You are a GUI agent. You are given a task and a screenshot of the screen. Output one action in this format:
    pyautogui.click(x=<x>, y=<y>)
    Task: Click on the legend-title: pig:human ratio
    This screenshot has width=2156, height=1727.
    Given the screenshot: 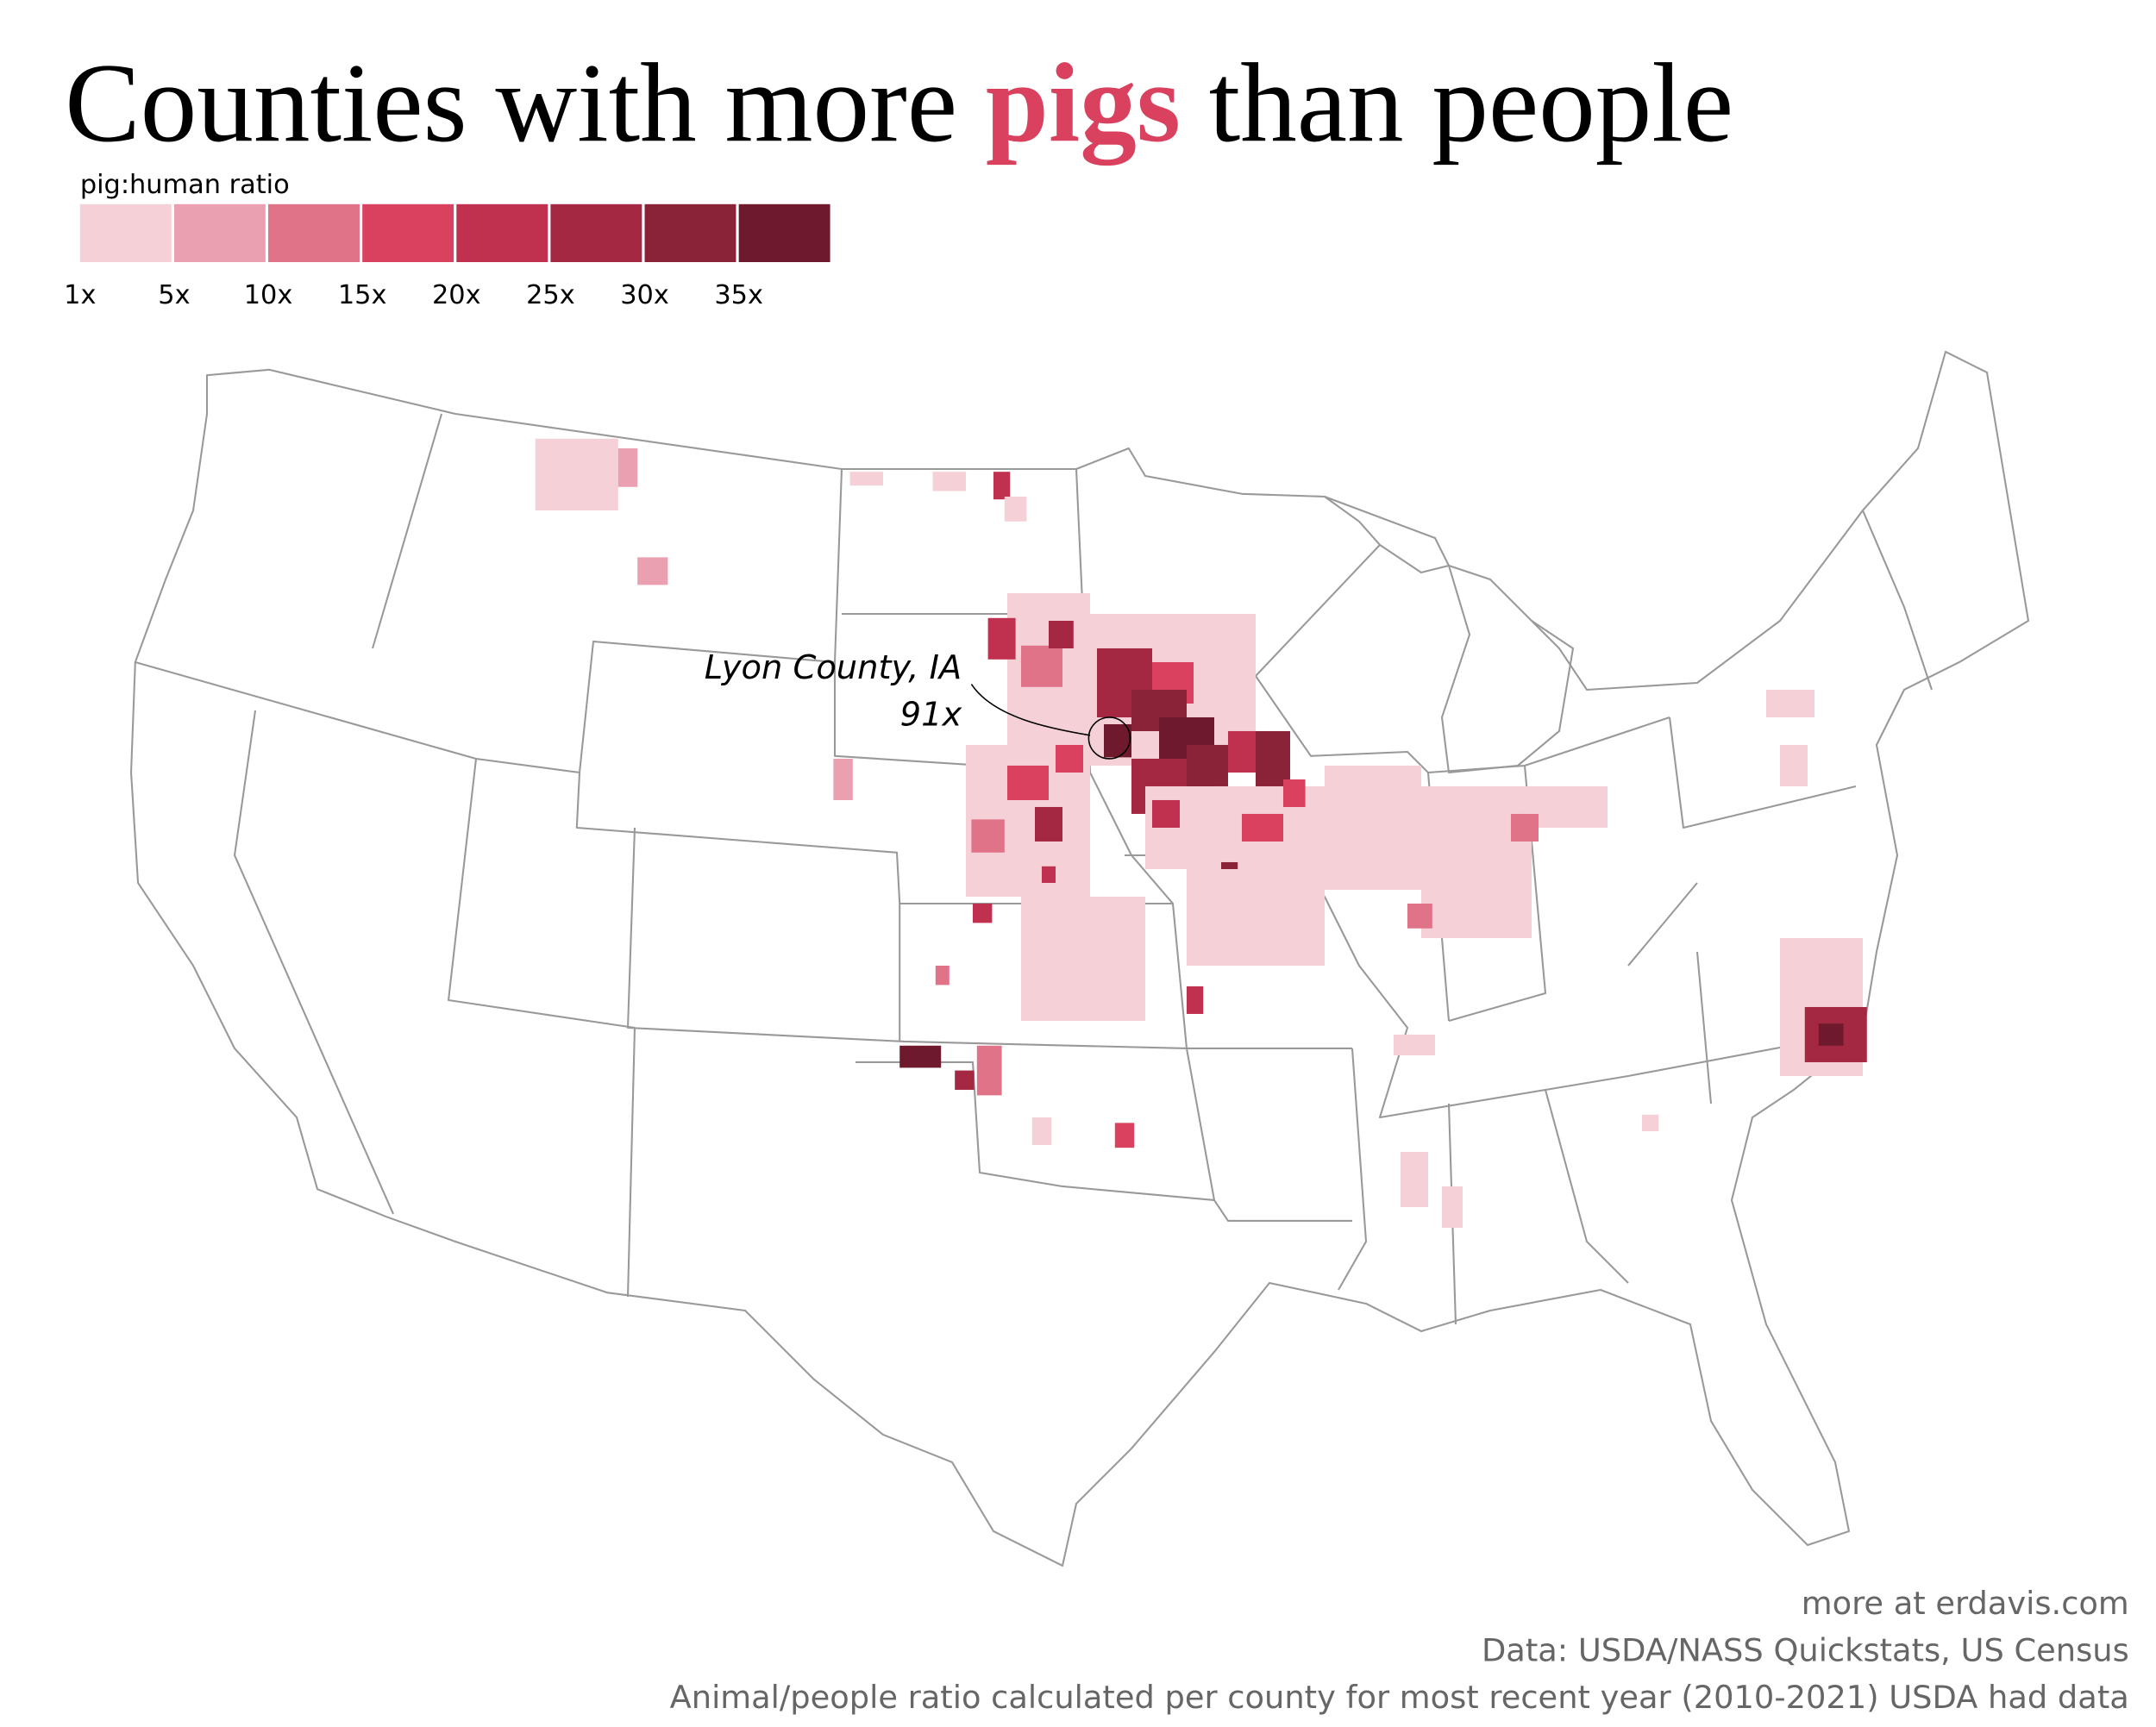 What is the action you would take?
    pyautogui.click(x=185, y=185)
    